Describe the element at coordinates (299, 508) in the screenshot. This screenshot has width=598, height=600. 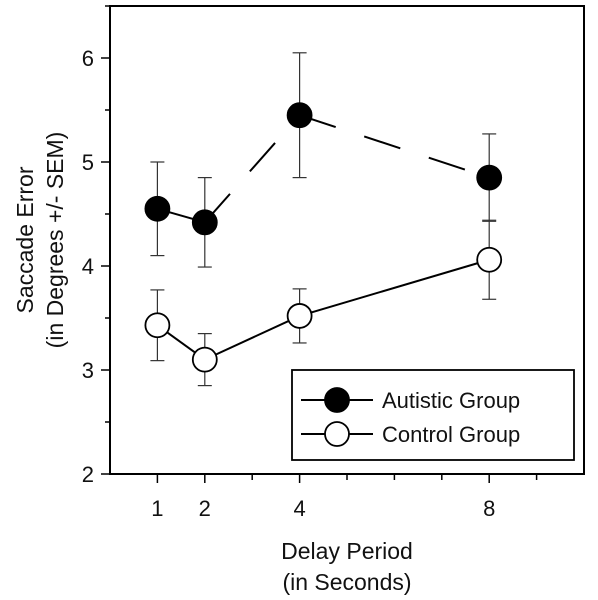
I see `x-tick-label: 4` at that location.